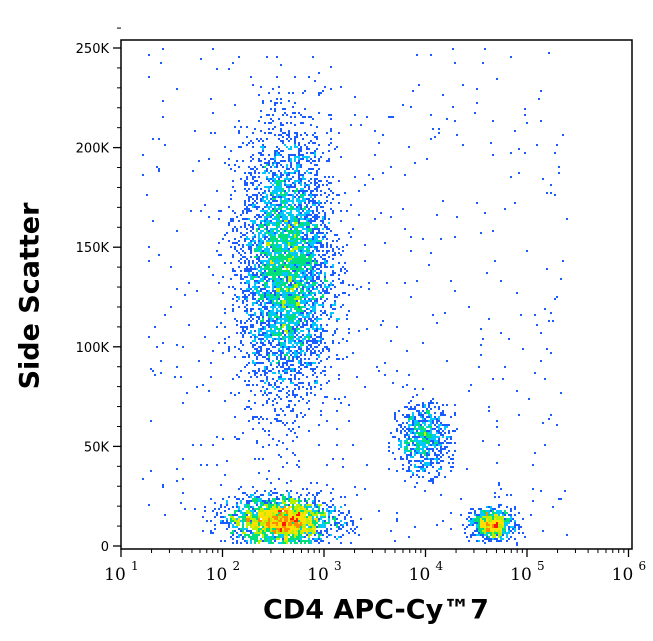 This screenshot has height=641, width=653. Describe the element at coordinates (440, 566) in the screenshot. I see `x-tick-exponent: 4` at that location.